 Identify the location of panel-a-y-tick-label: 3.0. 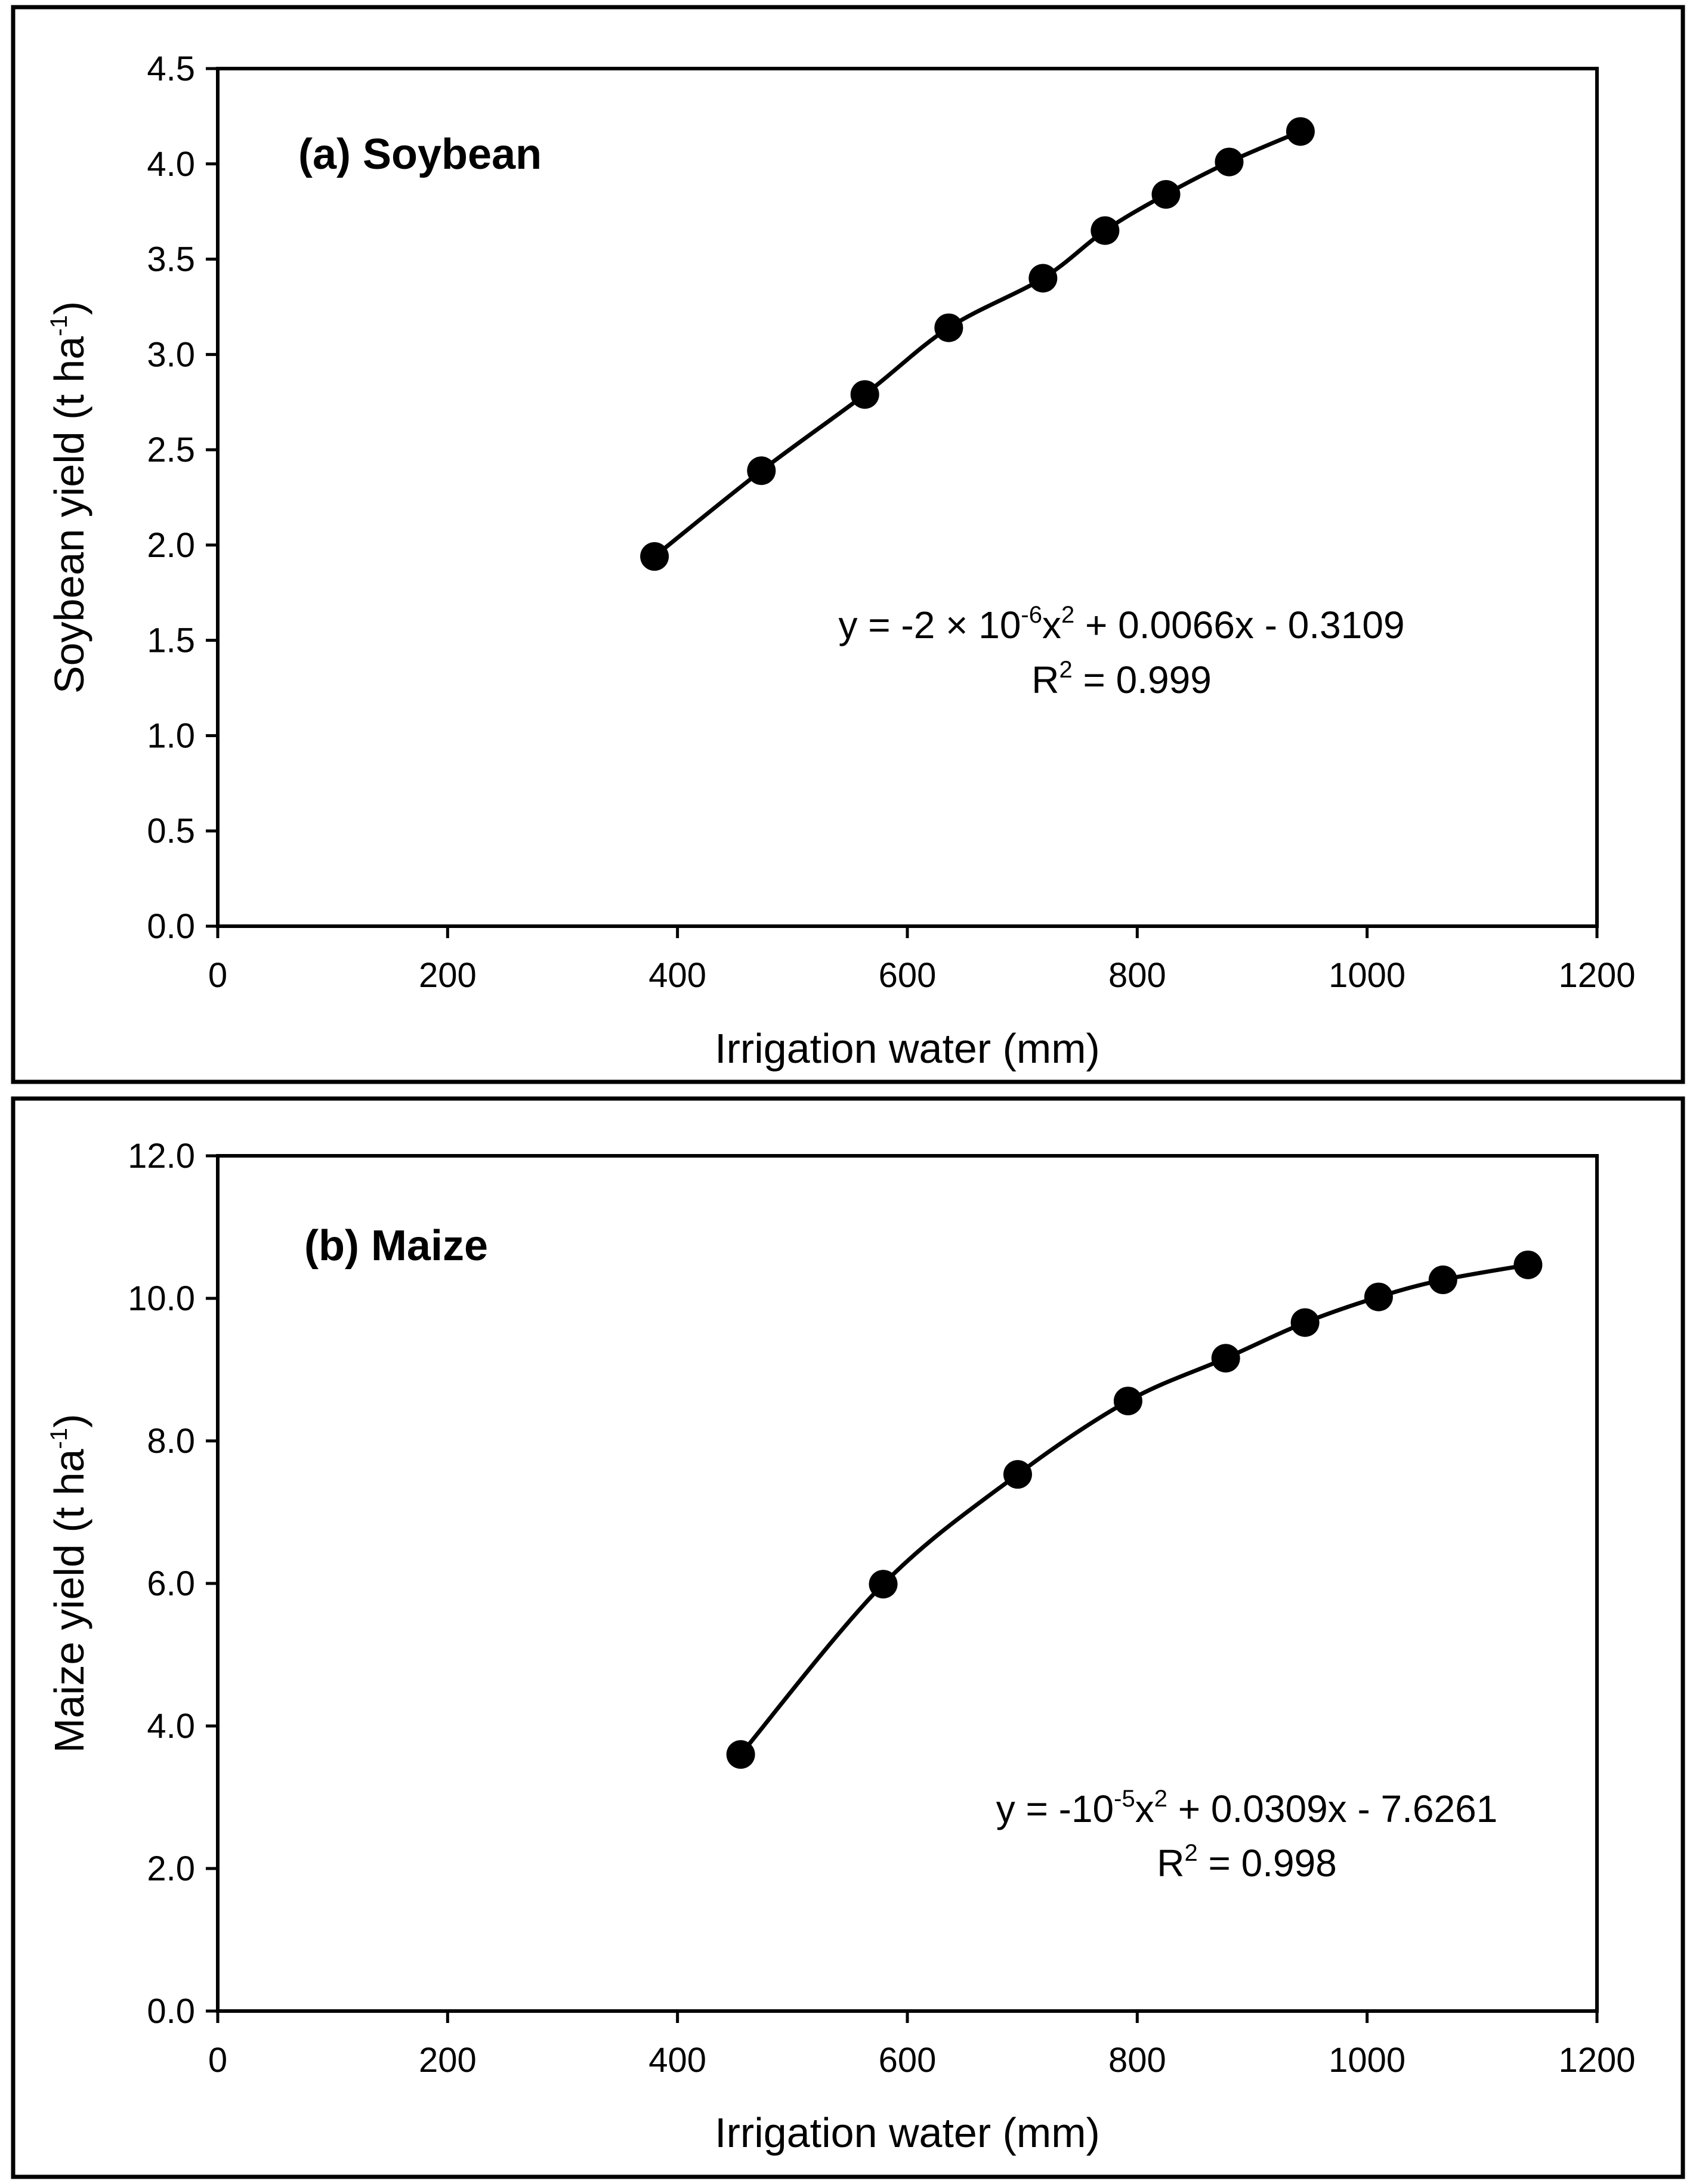
(171, 354).